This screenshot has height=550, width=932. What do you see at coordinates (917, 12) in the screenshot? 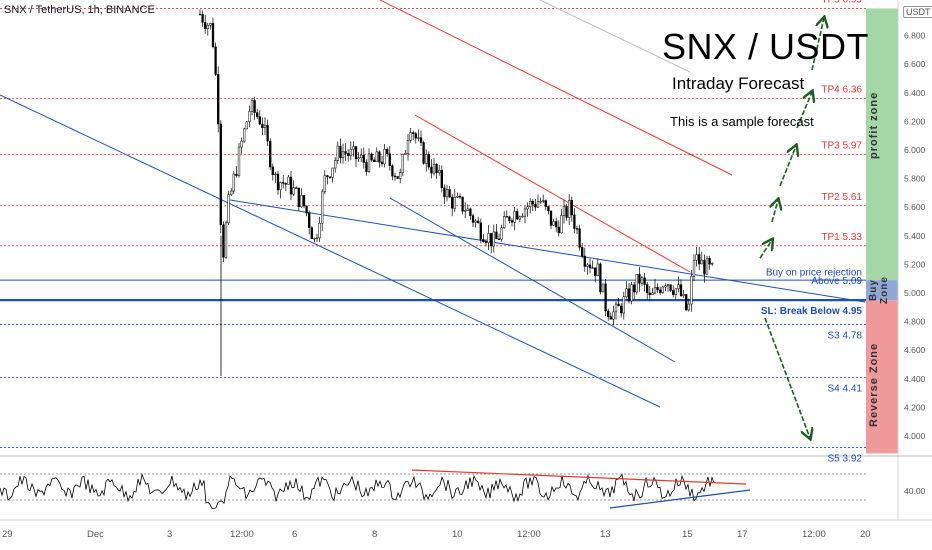
I see `currency-badge: USDT` at bounding box center [917, 12].